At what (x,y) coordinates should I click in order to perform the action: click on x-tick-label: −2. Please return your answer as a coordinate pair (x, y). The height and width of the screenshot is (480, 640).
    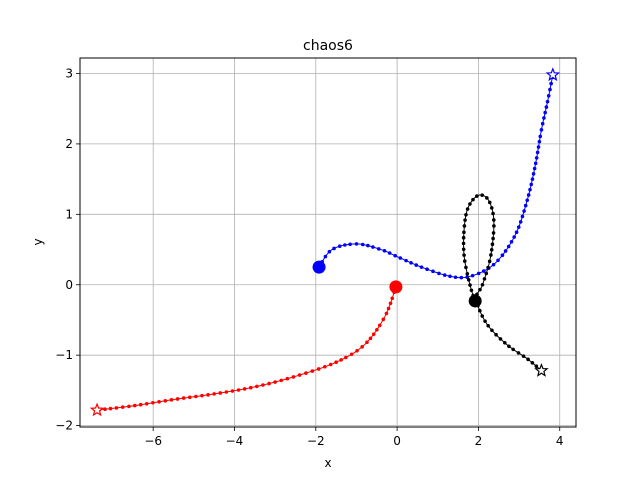
    Looking at the image, I should click on (316, 441).